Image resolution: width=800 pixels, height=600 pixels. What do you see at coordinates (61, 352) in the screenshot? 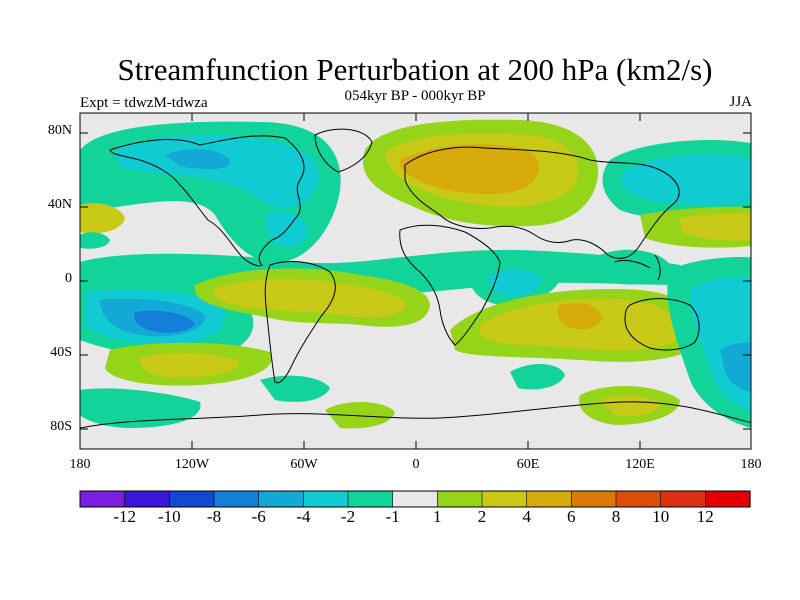
I see `lat-label-40s: 40S` at bounding box center [61, 352].